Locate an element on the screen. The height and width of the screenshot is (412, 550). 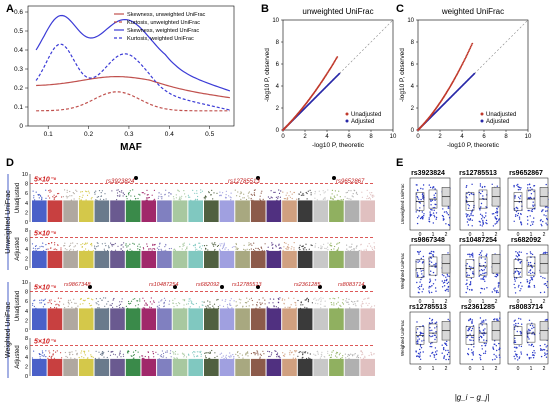
unadjusted-point is located at coordinates (466, 55).